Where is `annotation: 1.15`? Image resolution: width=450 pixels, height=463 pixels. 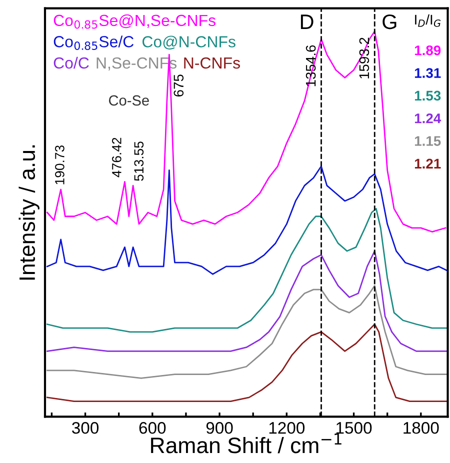 annotation: 1.15 is located at coordinates (427, 141).